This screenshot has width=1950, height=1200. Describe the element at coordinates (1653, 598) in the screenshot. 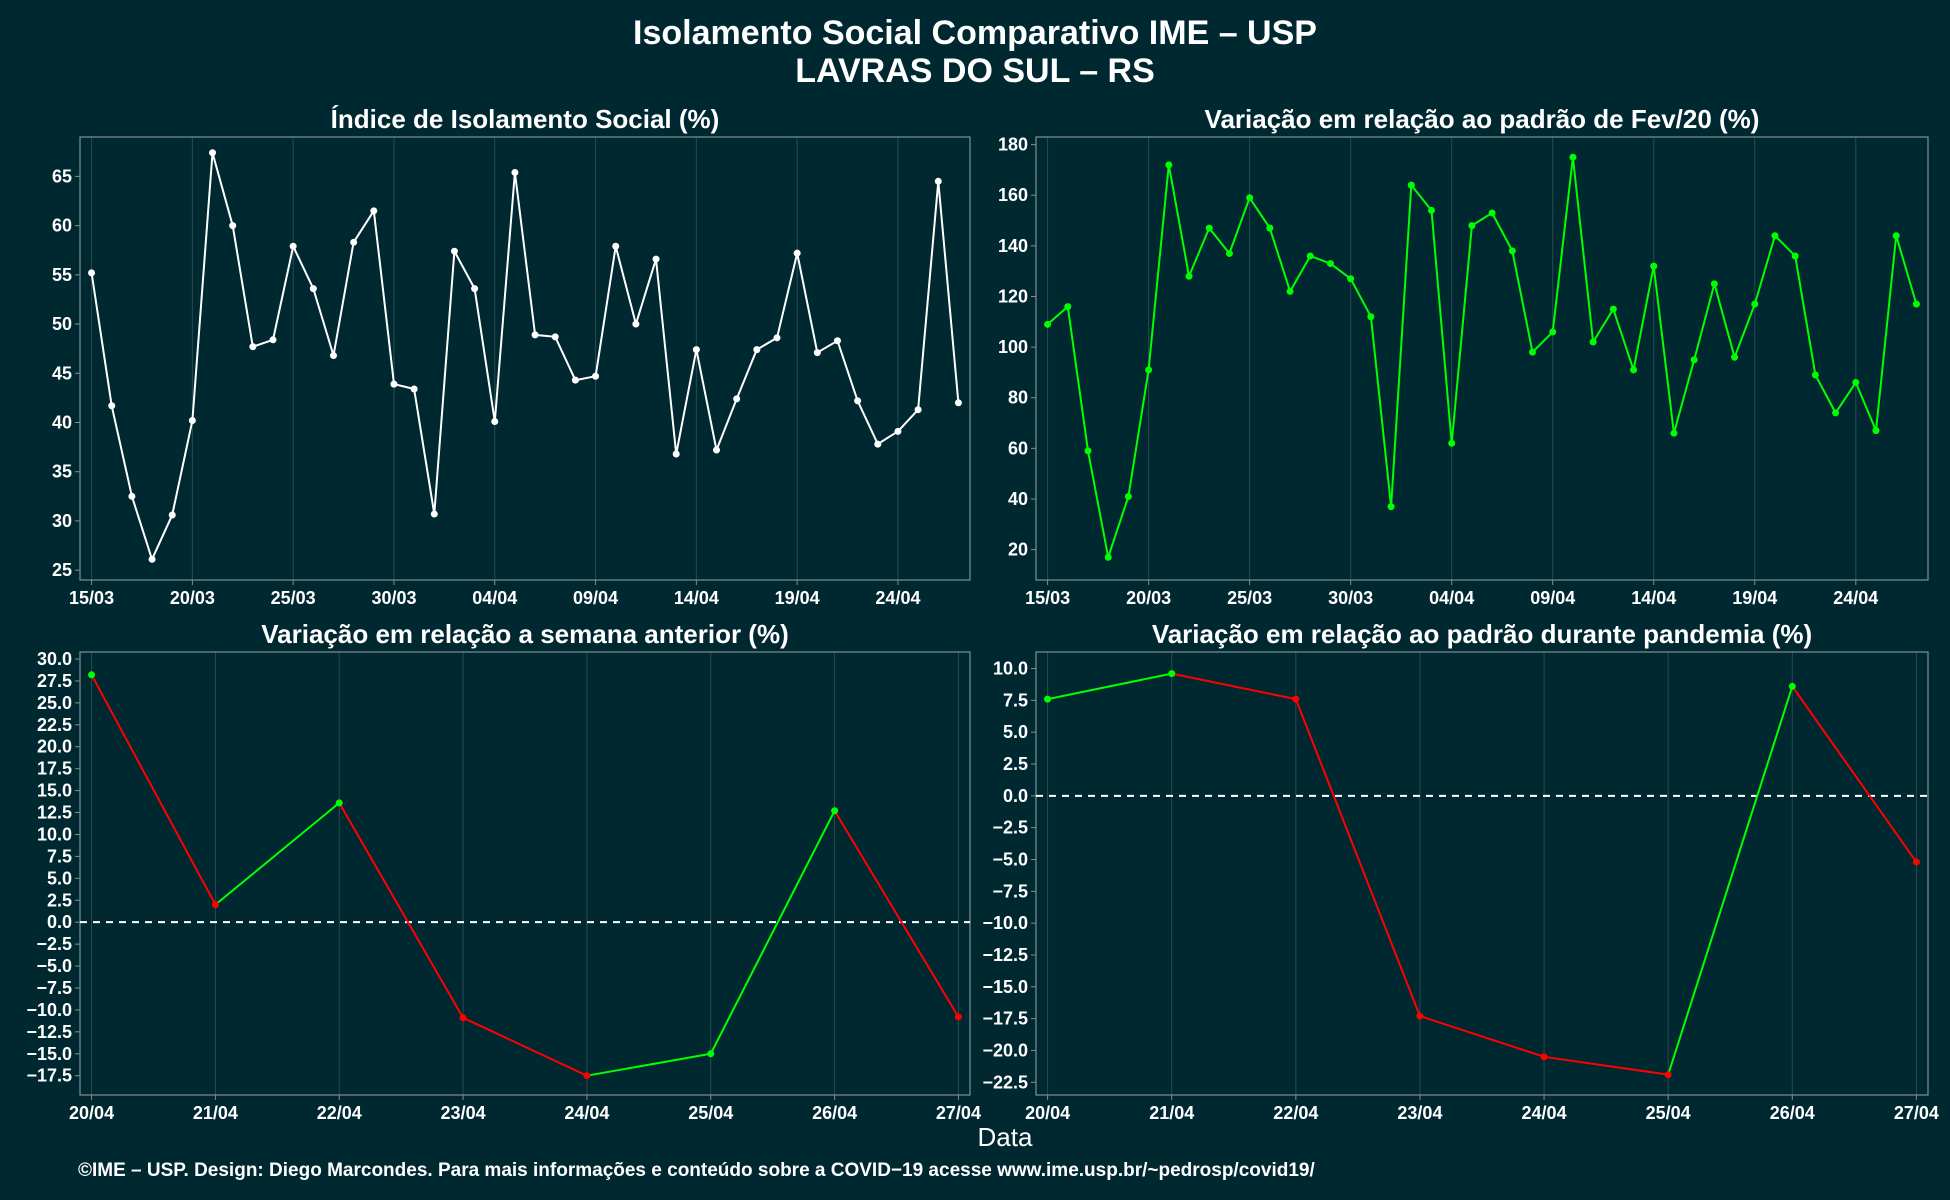

I see `x-tick-label: 14/04` at that location.